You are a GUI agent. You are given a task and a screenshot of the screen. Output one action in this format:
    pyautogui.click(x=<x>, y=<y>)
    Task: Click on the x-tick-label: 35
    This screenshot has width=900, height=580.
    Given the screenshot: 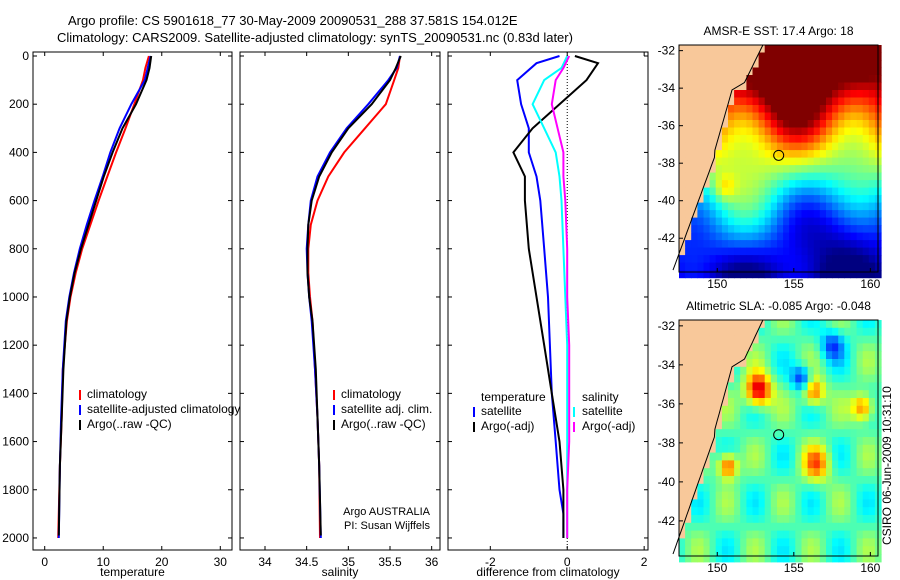 What is the action you would take?
    pyautogui.click(x=349, y=562)
    